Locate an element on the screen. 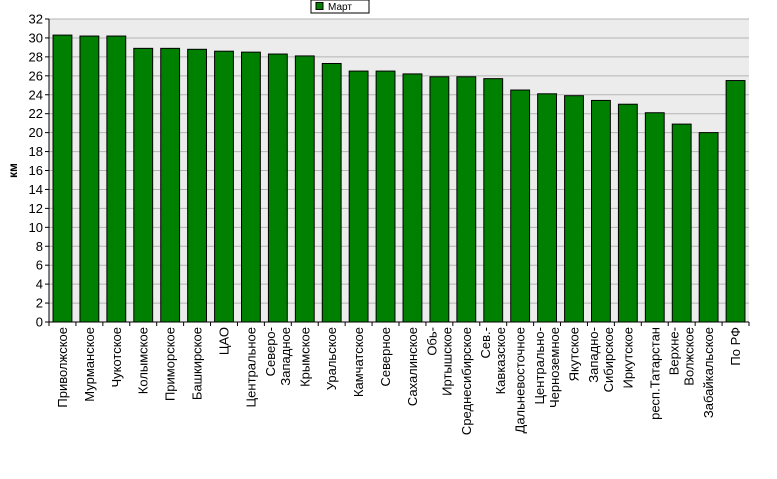  y-tick-label: 24 is located at coordinates (36, 94).